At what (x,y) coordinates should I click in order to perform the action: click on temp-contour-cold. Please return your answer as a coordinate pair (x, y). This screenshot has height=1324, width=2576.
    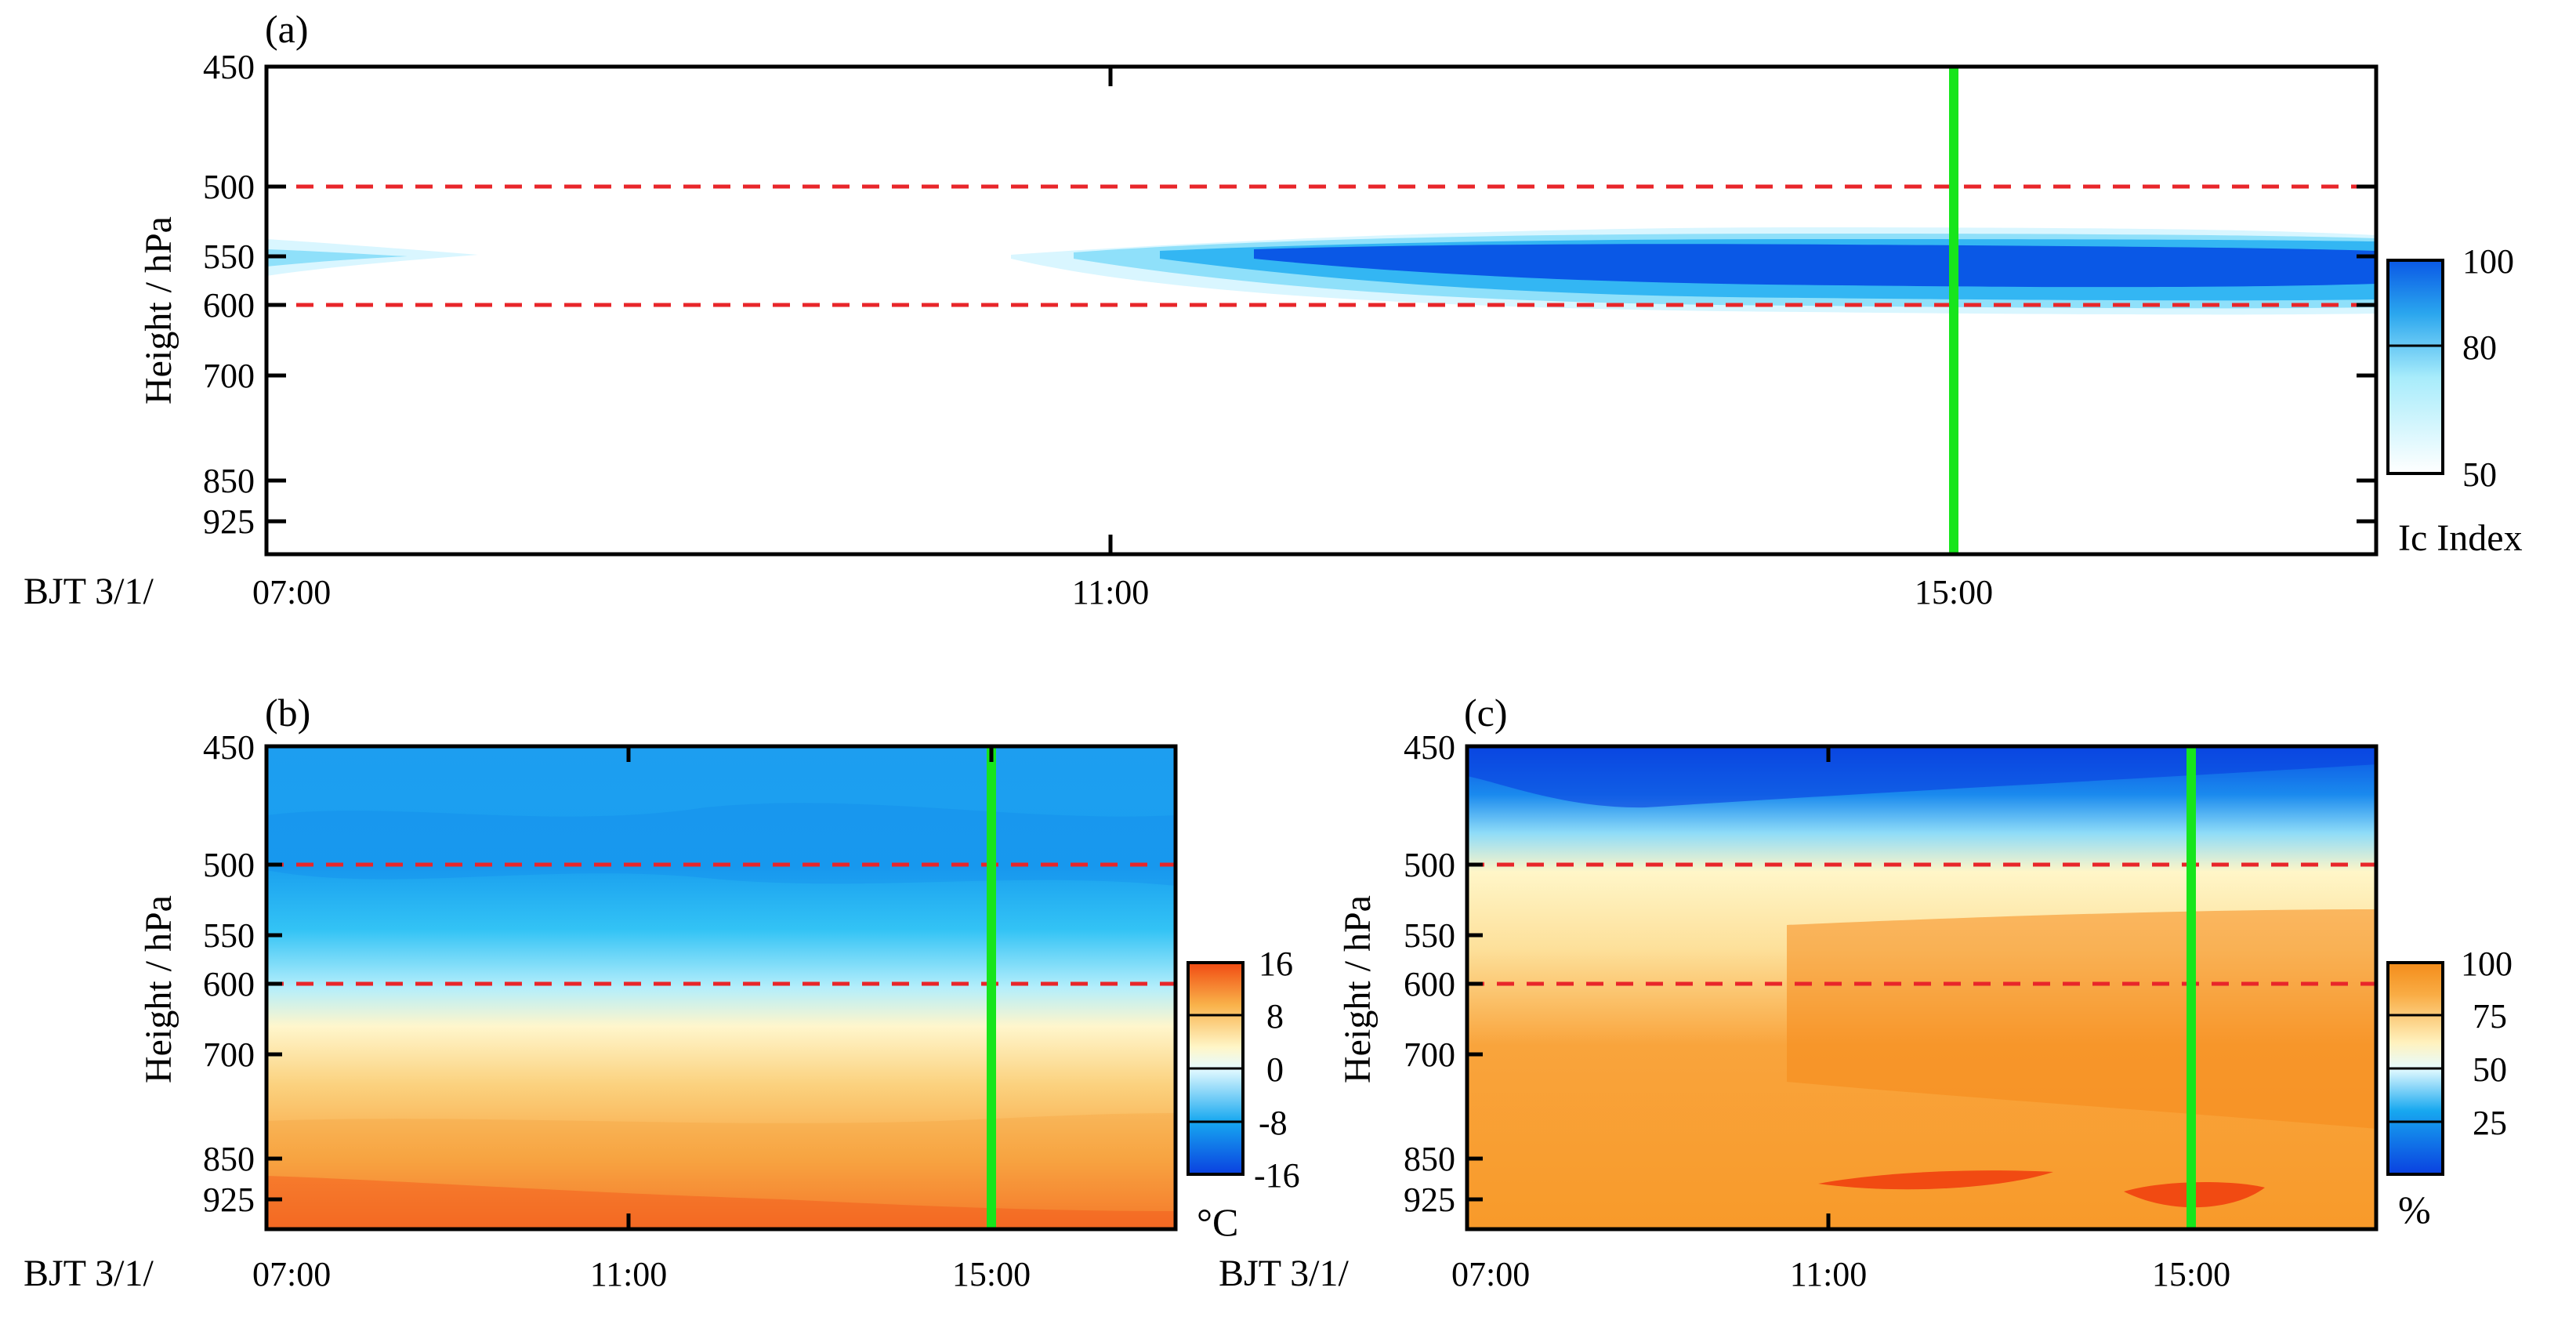
    Looking at the image, I should click on (721, 844).